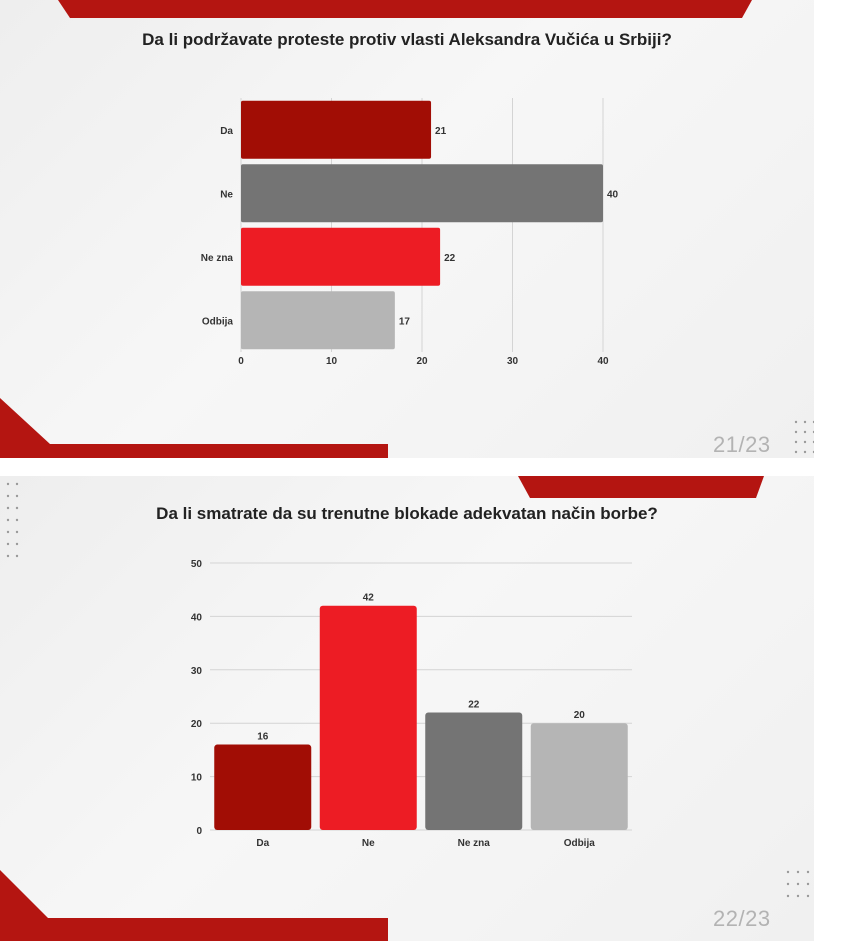 The image size is (848, 941). Describe the element at coordinates (513, 361) in the screenshot. I see `x-tick-label: 30` at that location.